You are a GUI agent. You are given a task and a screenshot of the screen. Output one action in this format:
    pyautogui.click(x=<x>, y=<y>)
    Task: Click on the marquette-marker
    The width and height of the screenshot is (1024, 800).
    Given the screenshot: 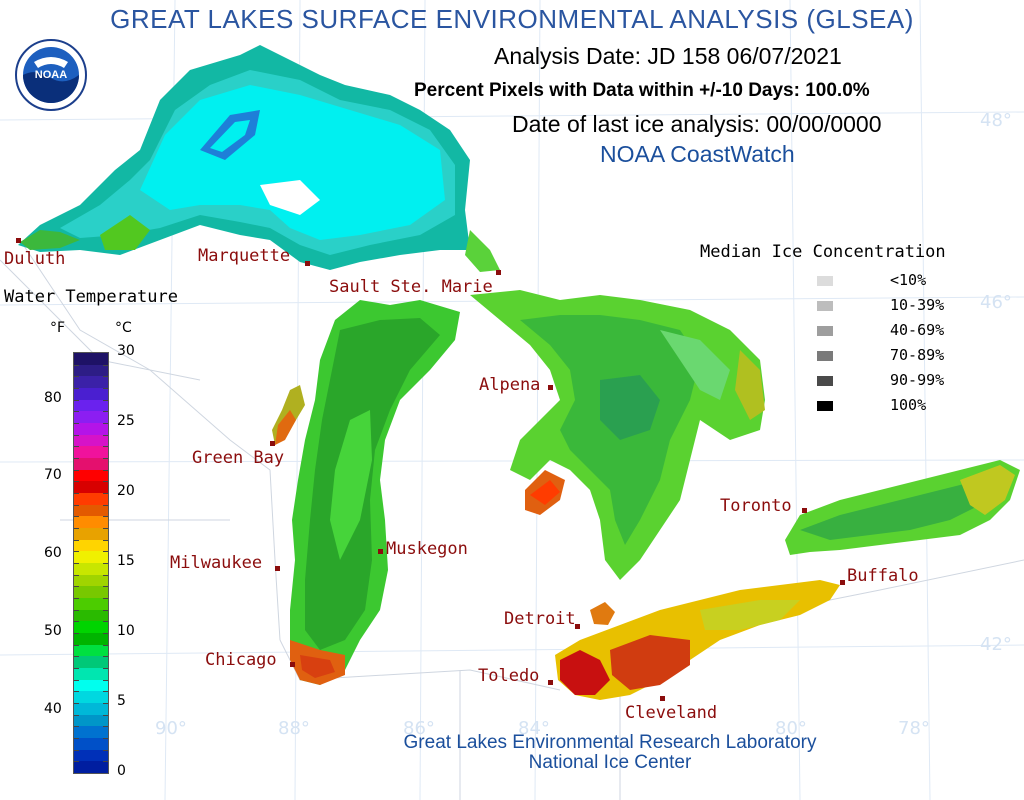 What is the action you would take?
    pyautogui.click(x=307, y=263)
    